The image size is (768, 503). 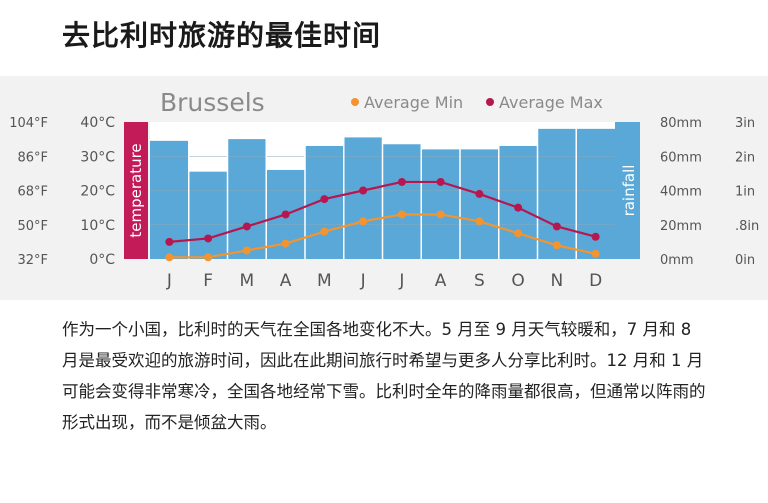 I want to click on tick-label-fahrenheit: 68°F, so click(x=32, y=192).